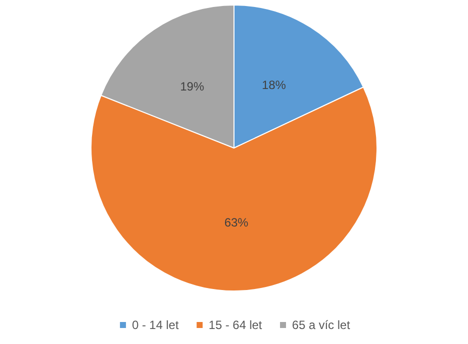 Image resolution: width=468 pixels, height=344 pixels. I want to click on legend-label: 65 a víc let, so click(321, 325).